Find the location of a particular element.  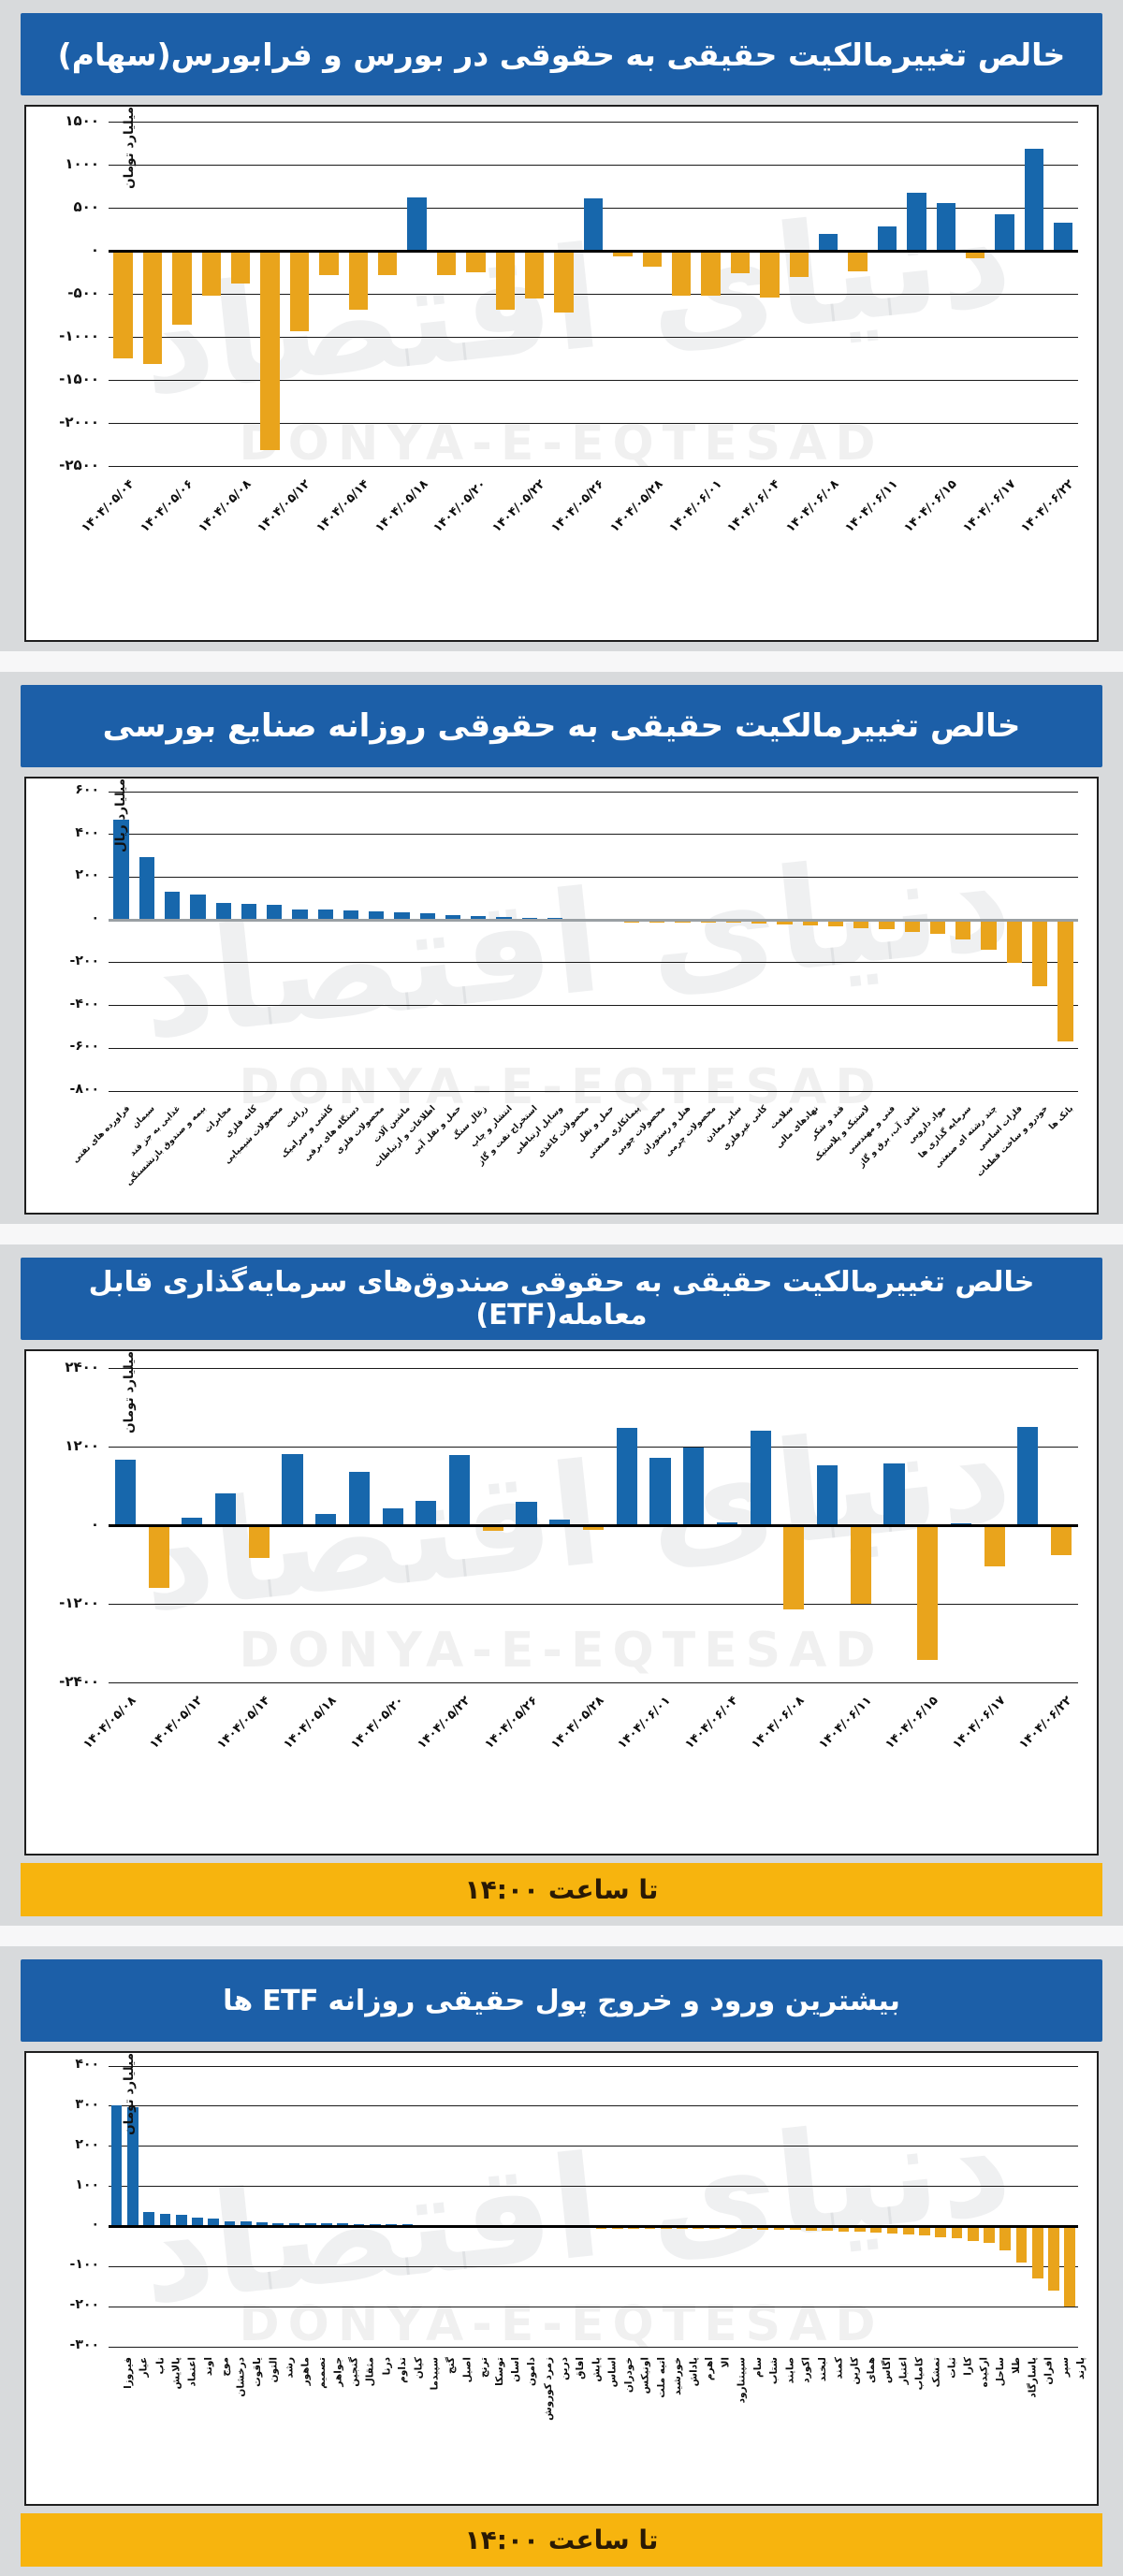

y-tick-label: -۲۵۰۰ is located at coordinates (79, 465).